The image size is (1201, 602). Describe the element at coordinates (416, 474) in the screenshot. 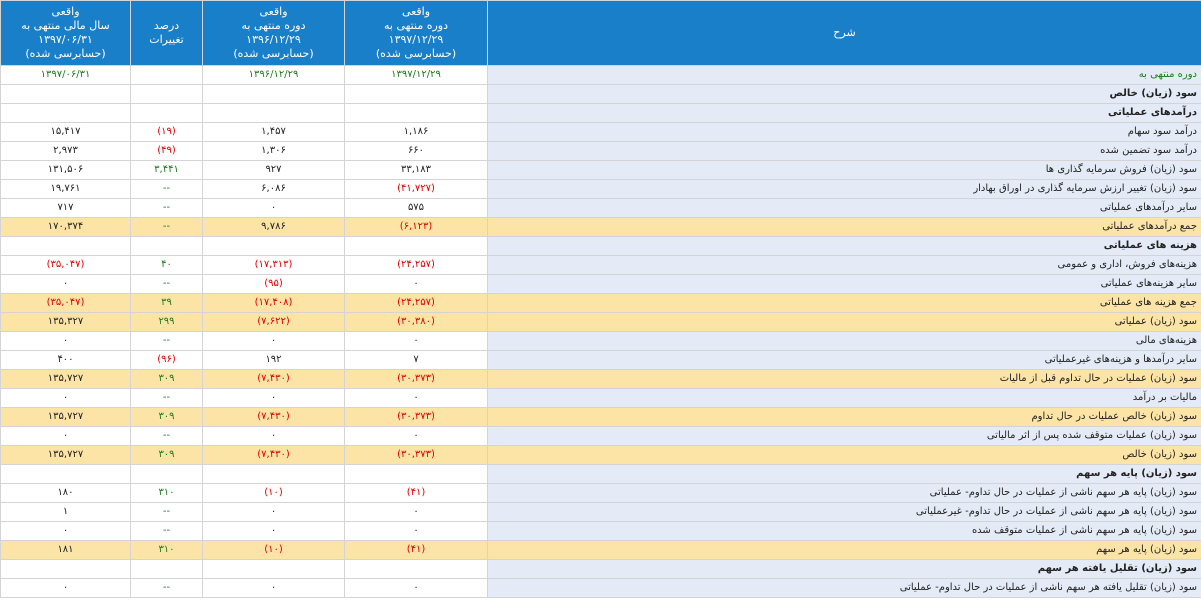

I see `cell-current-period` at that location.